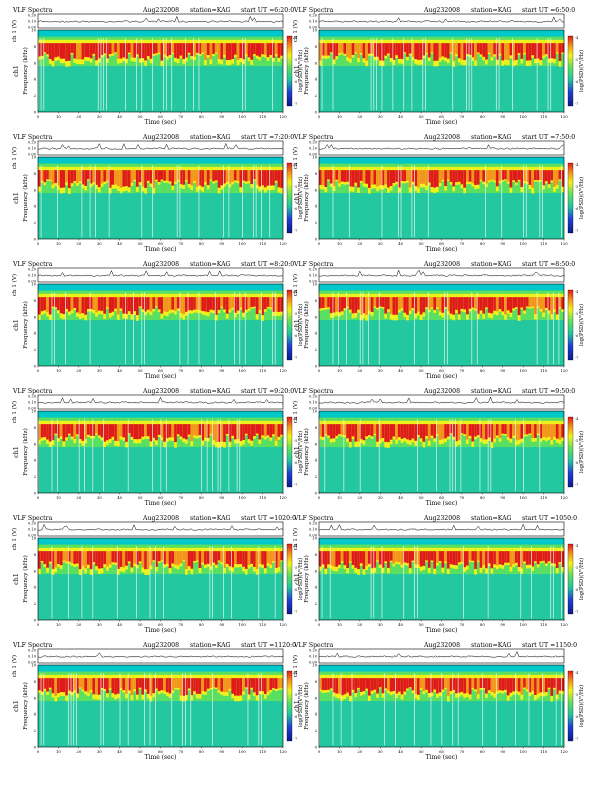 The width and height of the screenshot is (612, 792). What do you see at coordinates (99, 116) in the screenshot?
I see `time-tick-label: 30` at bounding box center [99, 116].